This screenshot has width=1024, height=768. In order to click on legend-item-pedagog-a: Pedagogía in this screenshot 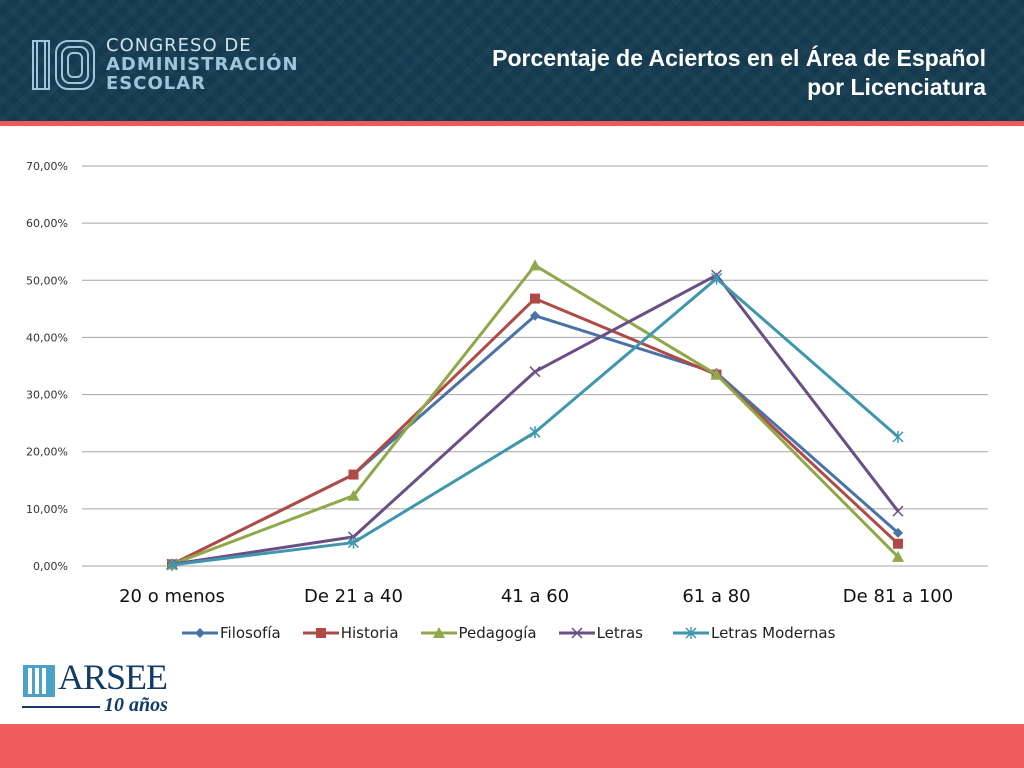, I will do `click(478, 633)`.